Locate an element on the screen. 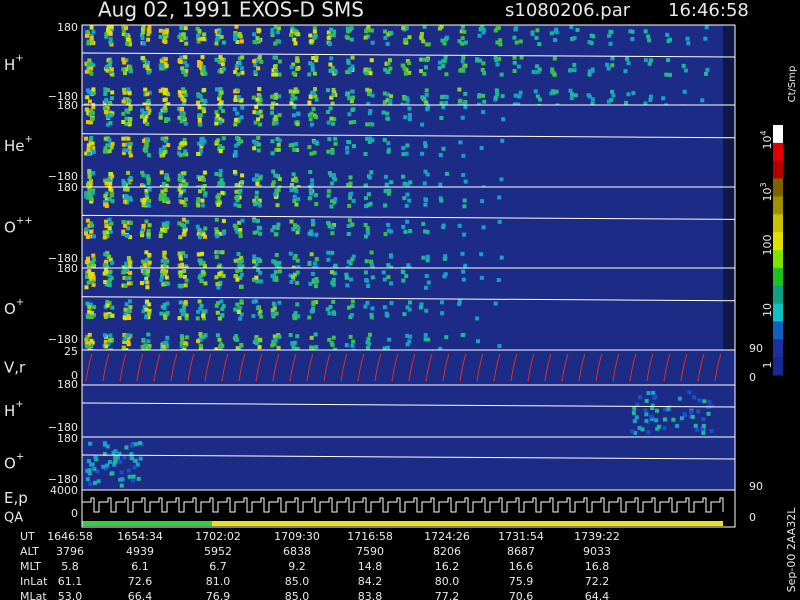 The height and width of the screenshot is (600, 800). colorbar-segment is located at coordinates (778, 134).